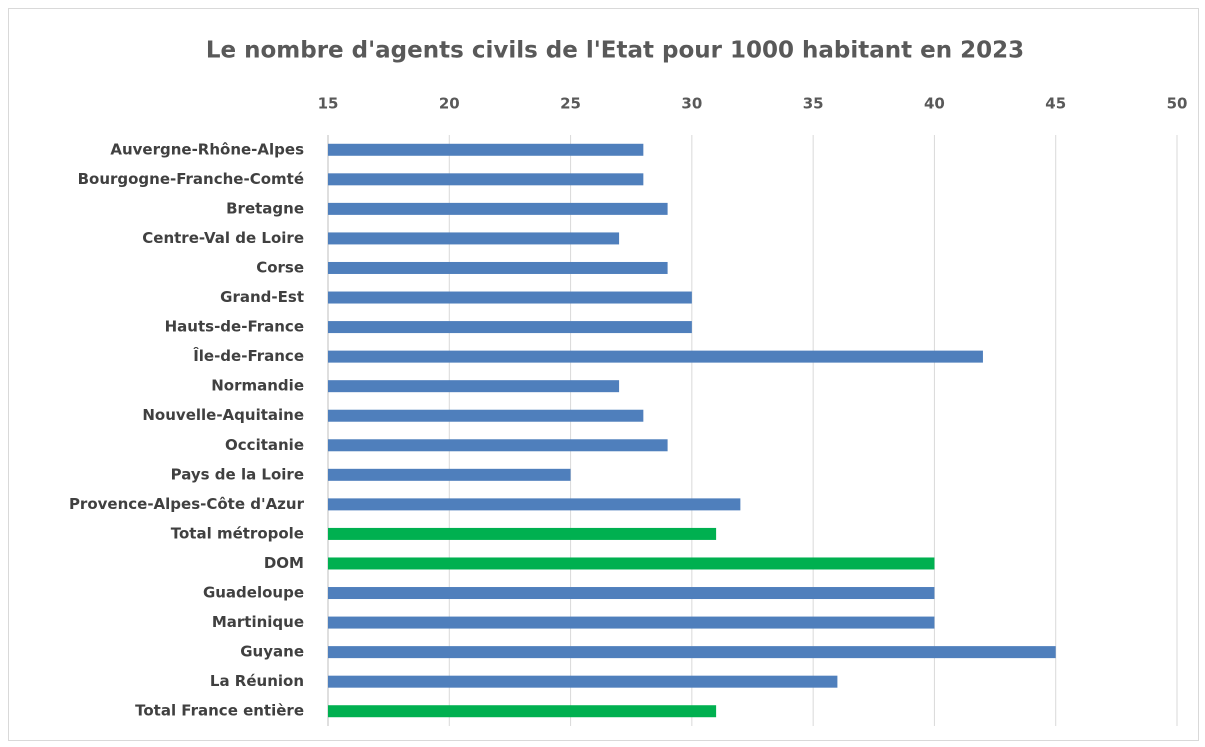 This screenshot has width=1205, height=747. Describe the element at coordinates (284, 563) in the screenshot. I see `y-tick-label: DOM` at that location.